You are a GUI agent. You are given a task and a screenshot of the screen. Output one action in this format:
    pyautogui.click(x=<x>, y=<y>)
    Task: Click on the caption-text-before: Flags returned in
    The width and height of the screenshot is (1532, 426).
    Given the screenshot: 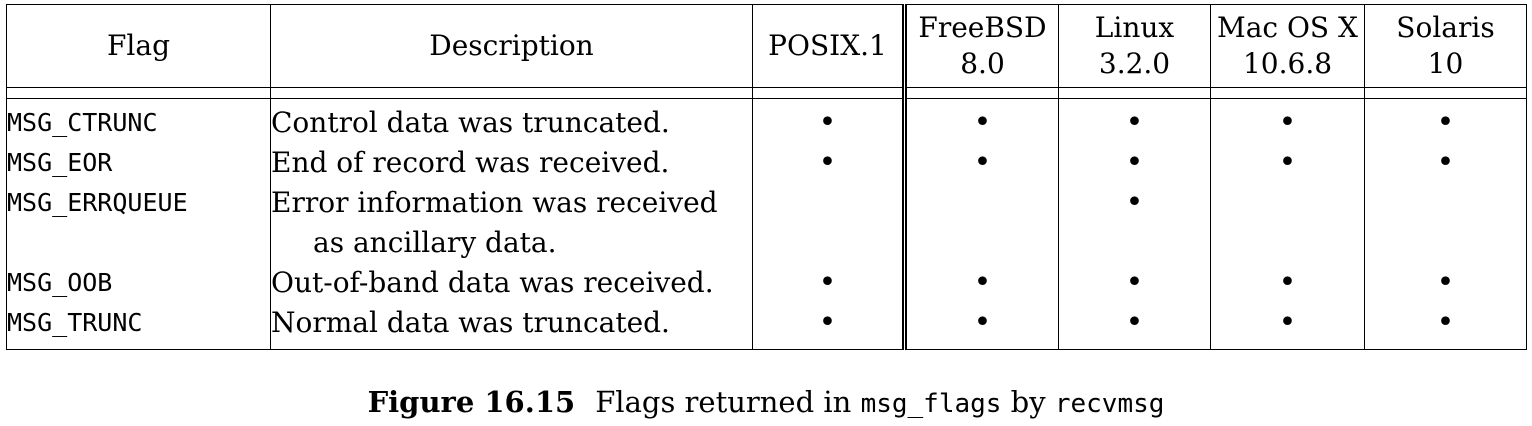 What is the action you would take?
    pyautogui.click(x=723, y=402)
    